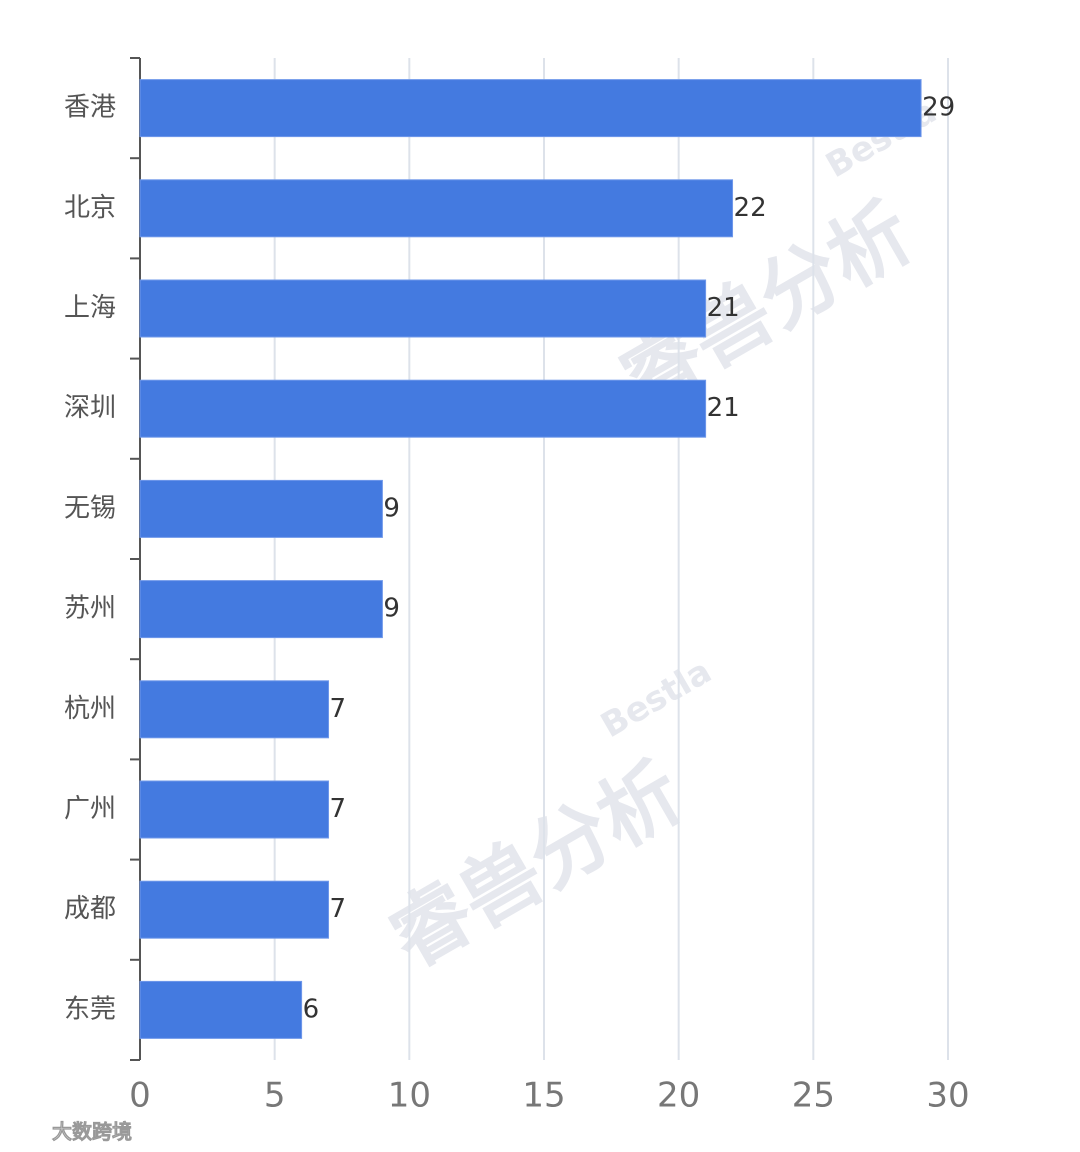 Image resolution: width=1080 pixels, height=1152 pixels. What do you see at coordinates (90, 408) in the screenshot?
I see `y-tick-label: 深圳` at bounding box center [90, 408].